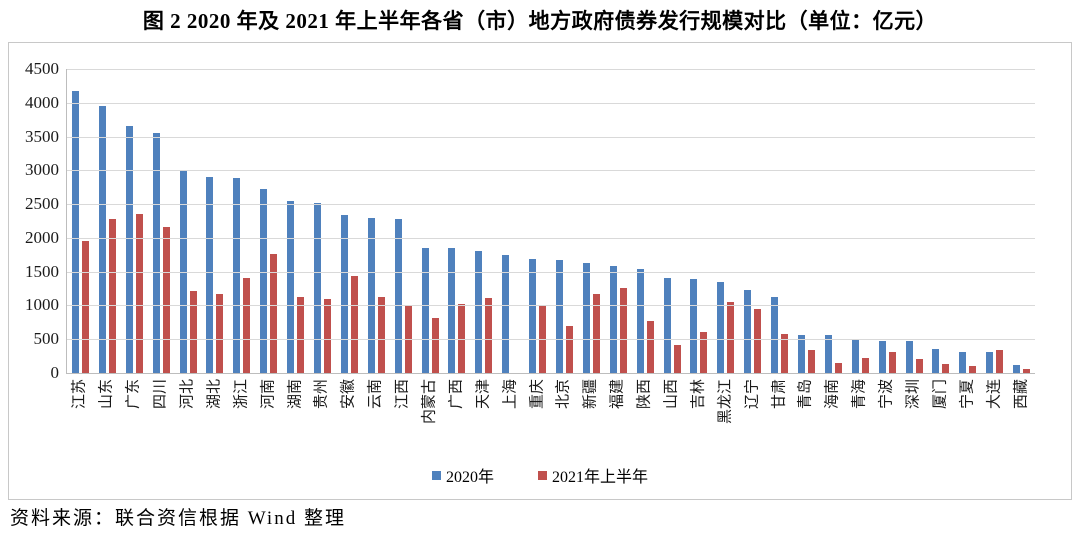 The height and width of the screenshot is (537, 1080). Describe the element at coordinates (42, 68) in the screenshot. I see `y-axis-tick-label: 4500` at that location.